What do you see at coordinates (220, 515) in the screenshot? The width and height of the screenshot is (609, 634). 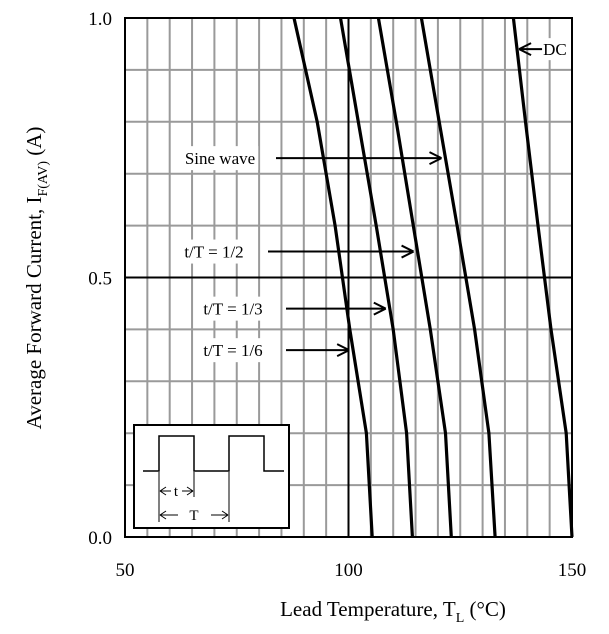 I see `inset-T-arrow-right` at bounding box center [220, 515].